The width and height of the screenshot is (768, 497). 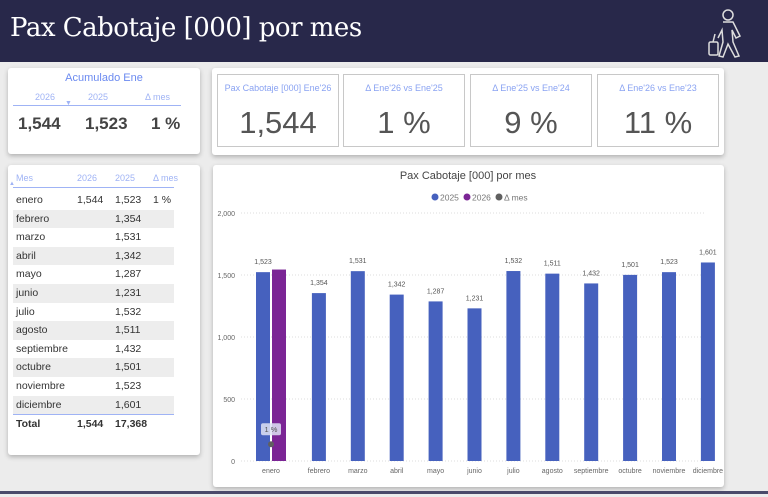 I want to click on table-row: mayo 1,287, so click(x=93, y=274).